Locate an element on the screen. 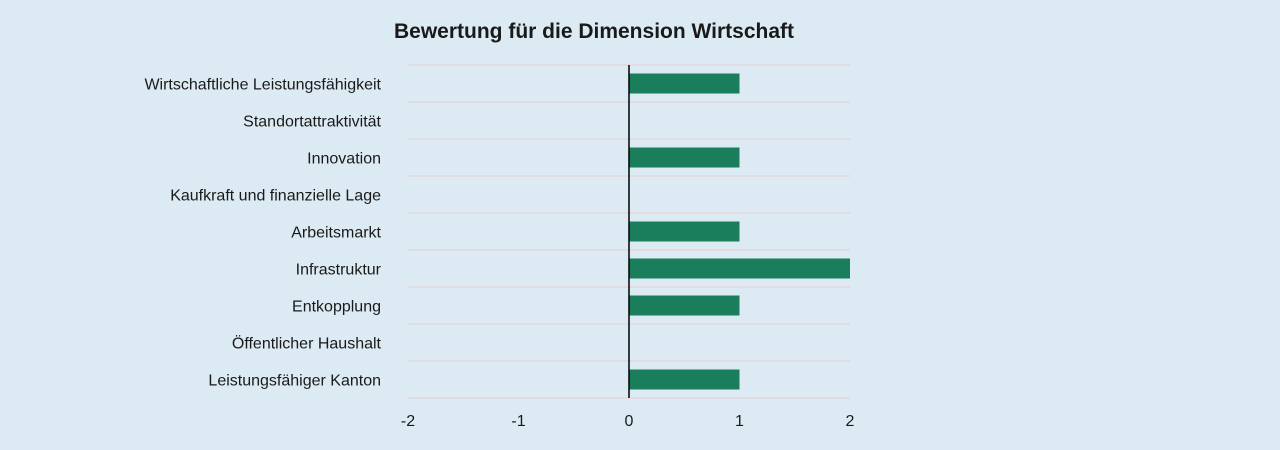 Image resolution: width=1280 pixels, height=450 pixels. chart-title: Bewertung für die Dimension Wirtschaft is located at coordinates (594, 31).